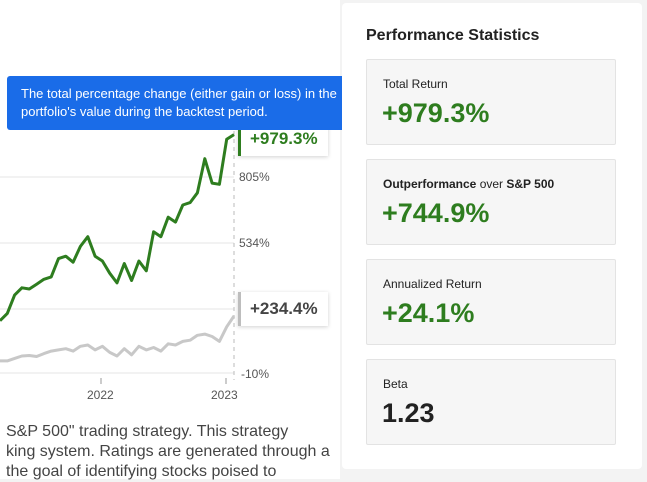 This screenshot has width=647, height=482. Describe the element at coordinates (415, 84) in the screenshot. I see `total-return-label: Total Return` at that location.